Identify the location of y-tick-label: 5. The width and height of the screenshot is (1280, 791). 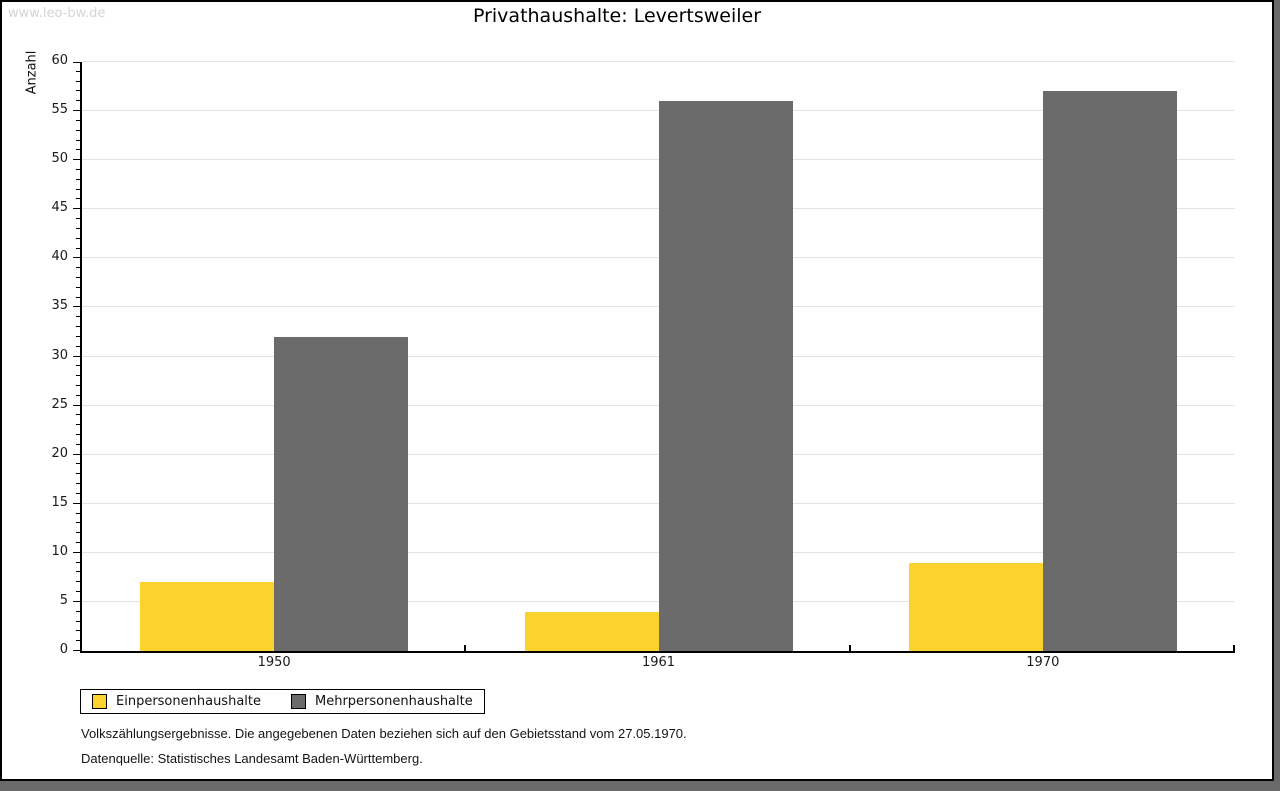
(63, 600).